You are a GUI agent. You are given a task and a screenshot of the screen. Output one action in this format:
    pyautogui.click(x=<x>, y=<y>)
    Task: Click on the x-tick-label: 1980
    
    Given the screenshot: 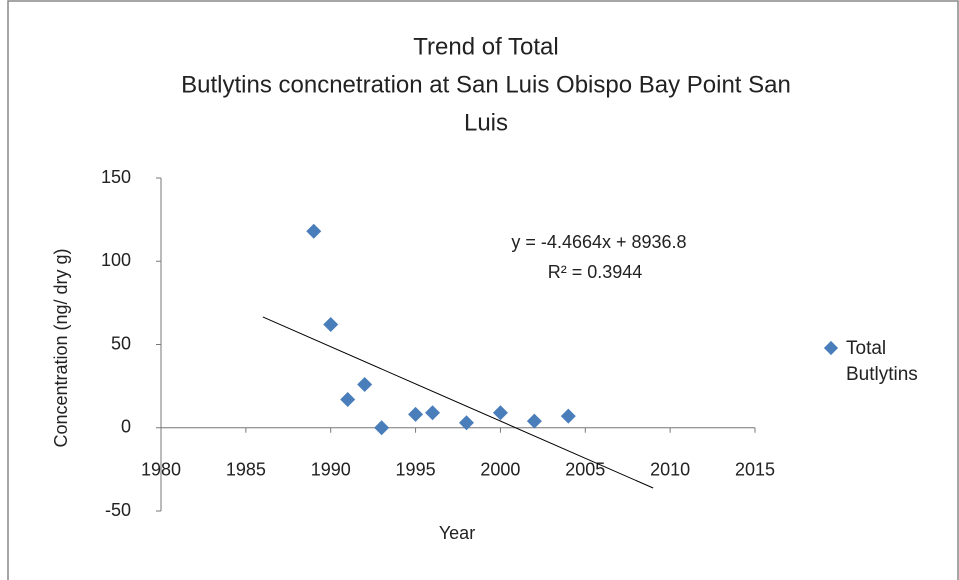 What is the action you would take?
    pyautogui.click(x=161, y=470)
    